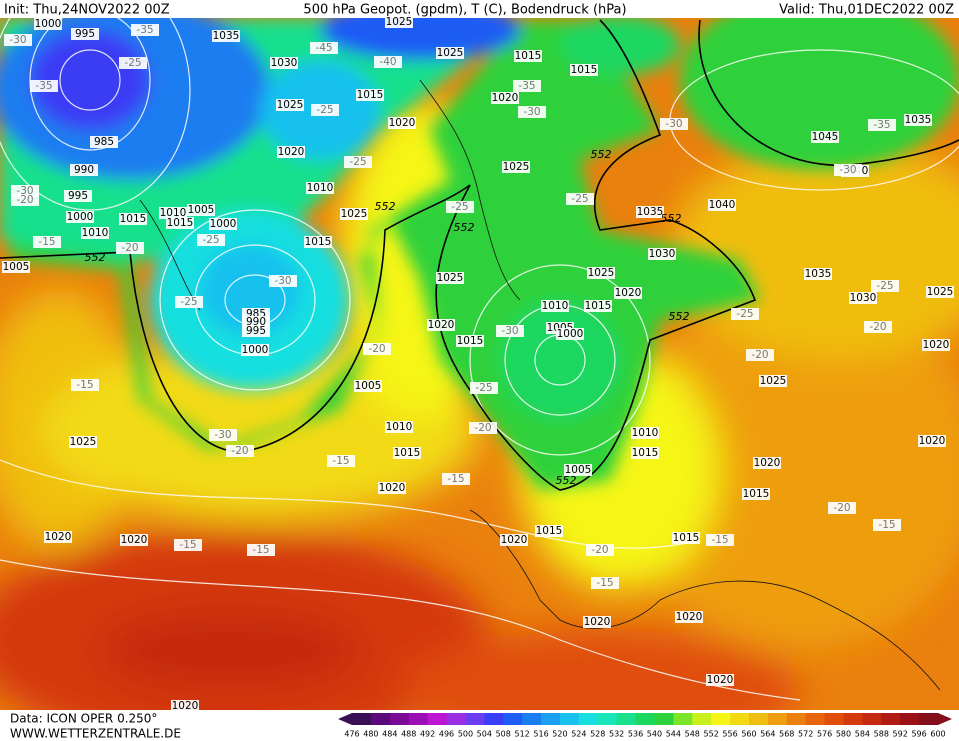 This screenshot has width=959, height=741. Describe the element at coordinates (503, 734) in the screenshot. I see `colorbar-label: 508` at that location.